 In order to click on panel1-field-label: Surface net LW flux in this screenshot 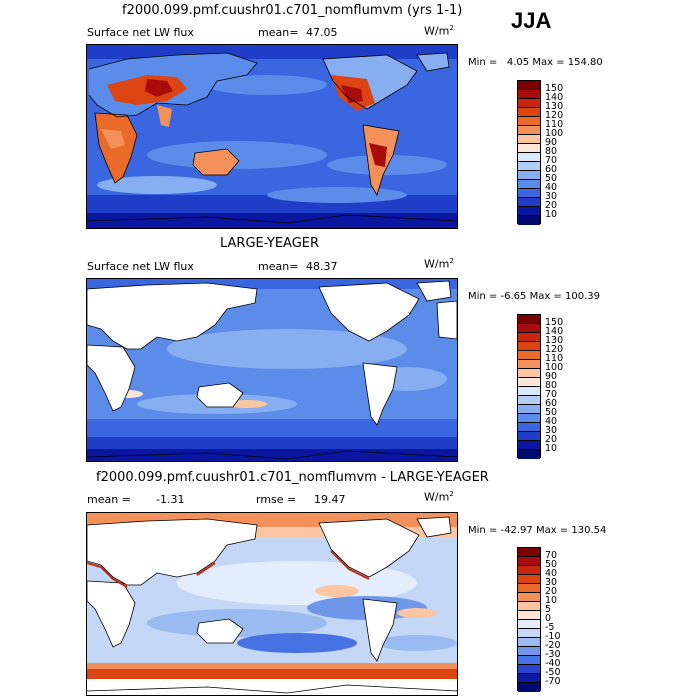, I will do `click(140, 32)`.